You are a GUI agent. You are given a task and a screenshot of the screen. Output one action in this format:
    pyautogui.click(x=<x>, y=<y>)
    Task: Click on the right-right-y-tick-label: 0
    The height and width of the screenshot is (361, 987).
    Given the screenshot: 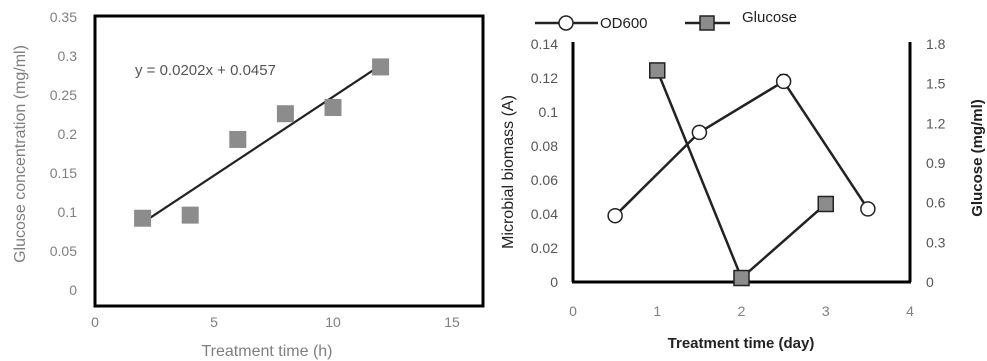 What is the action you would take?
    pyautogui.click(x=930, y=282)
    